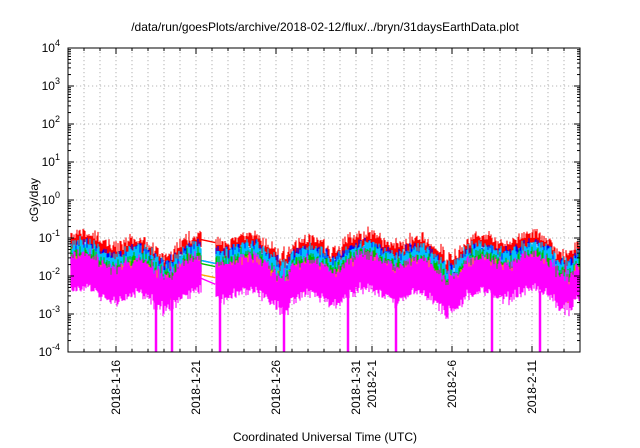 The height and width of the screenshot is (448, 640). What do you see at coordinates (34, 200) in the screenshot?
I see `y-axis-label: cGy/day` at bounding box center [34, 200].